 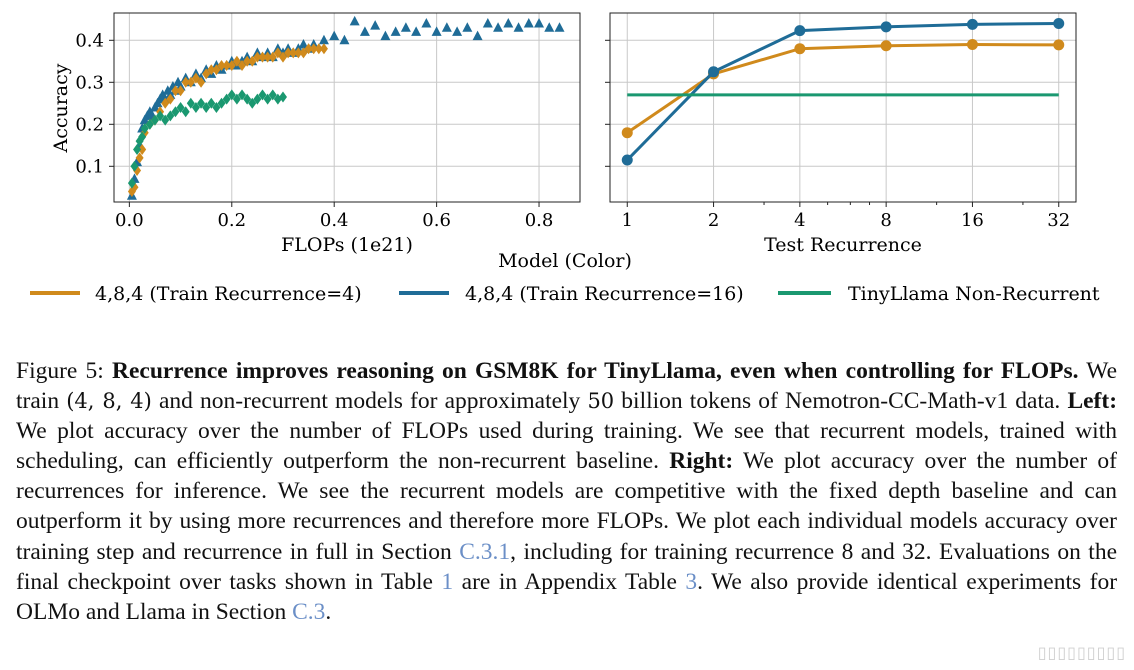 I want to click on left-ticks: 0.0 0.2 0.4 0.6 0.8 0.1 0.2 0.3 0.4, so click(x=314, y=130).